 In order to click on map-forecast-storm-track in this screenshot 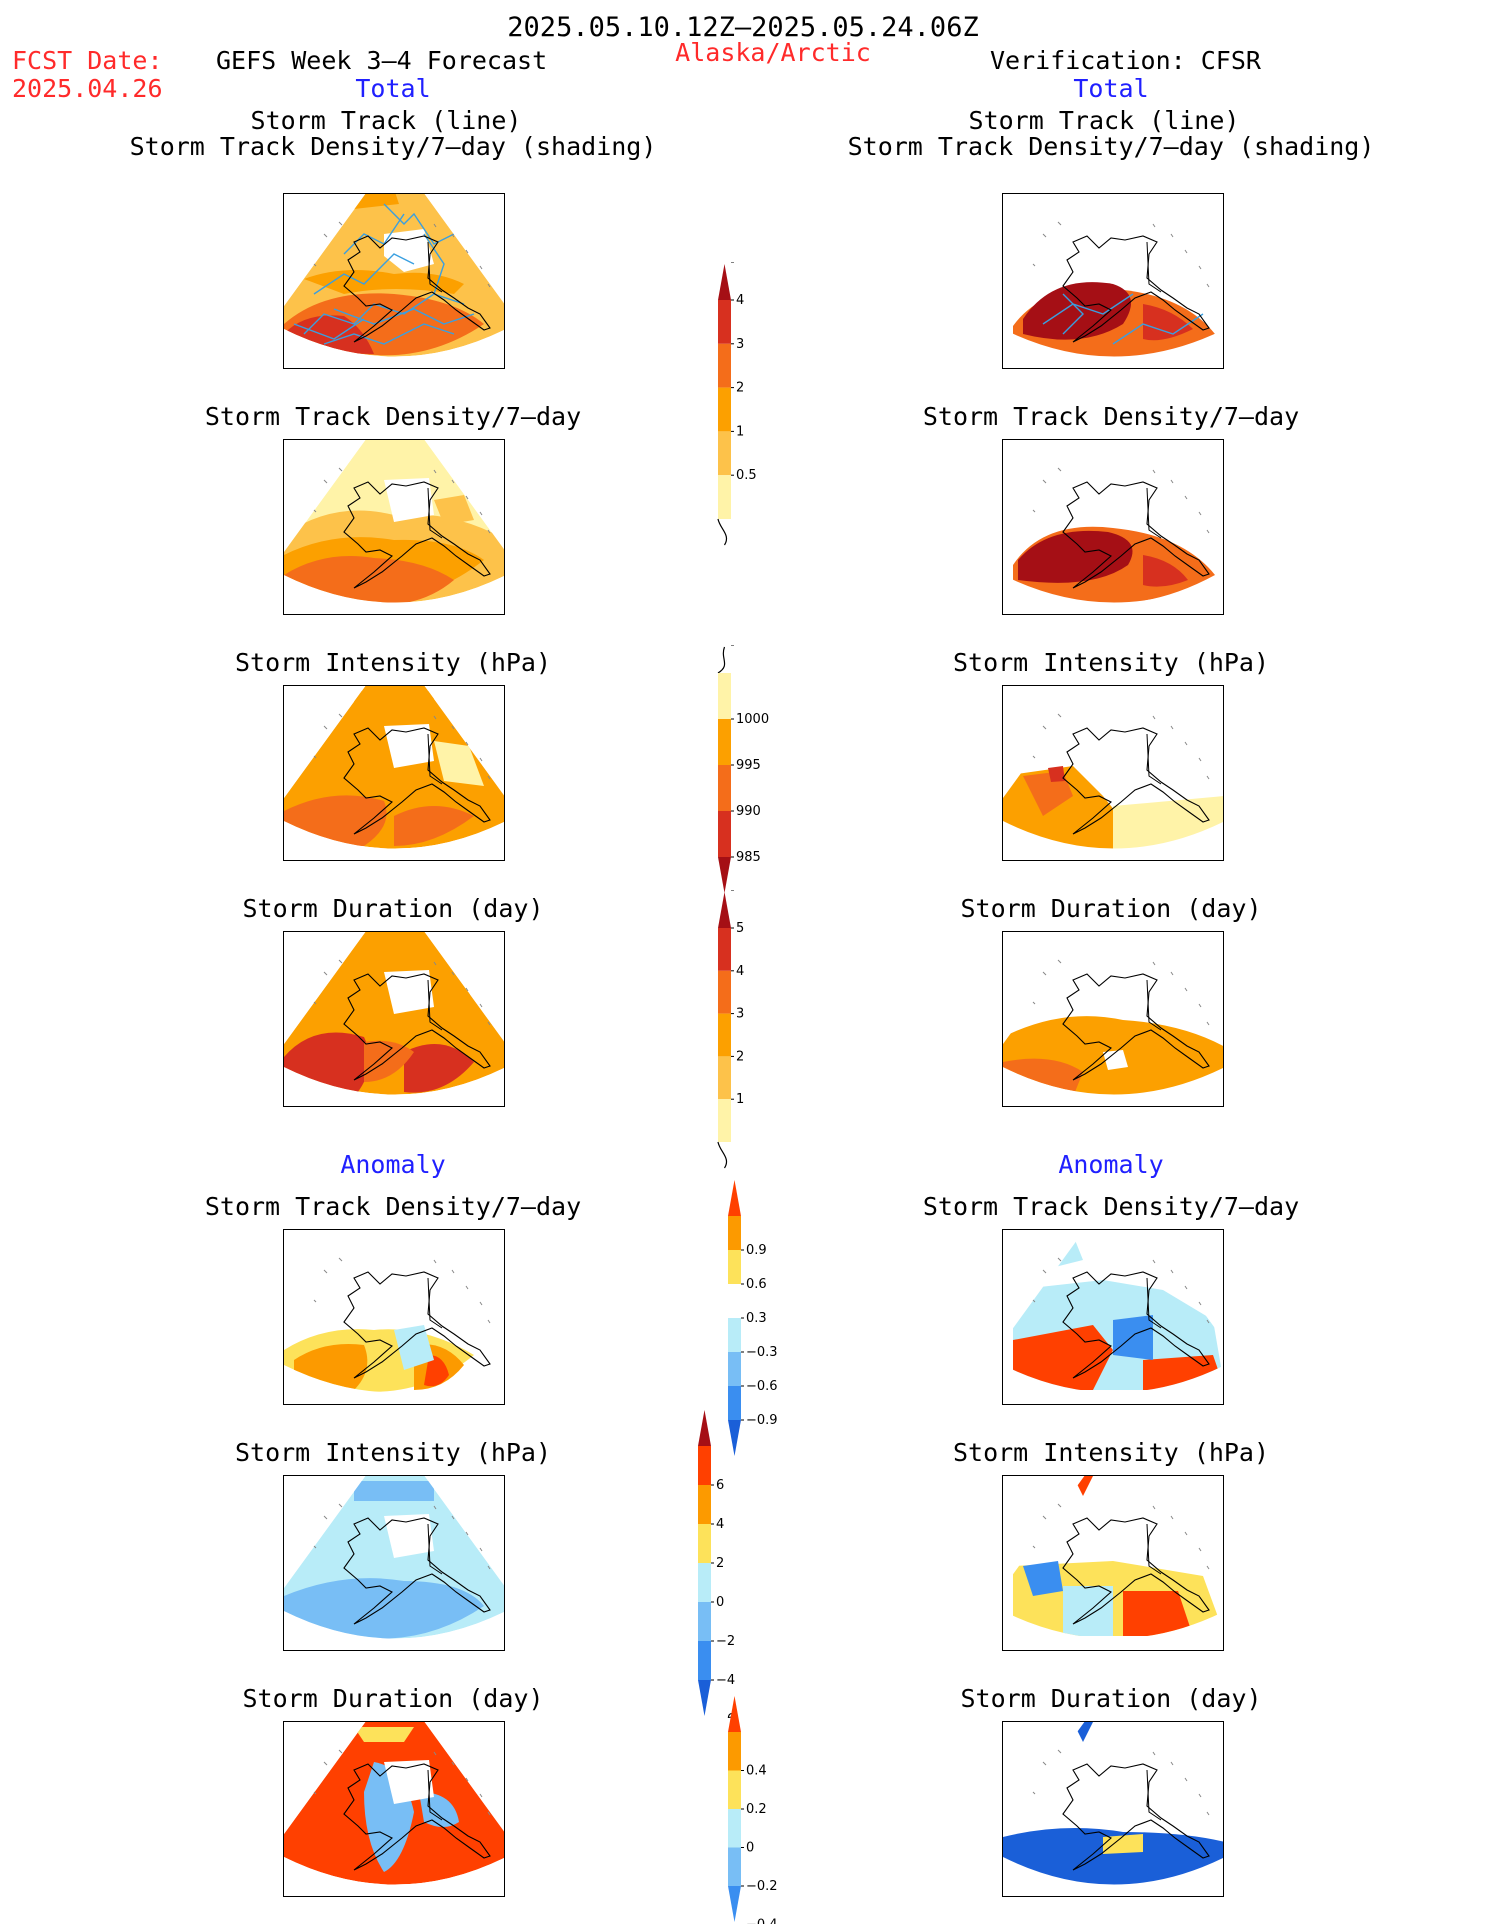, I will do `click(394, 281)`.